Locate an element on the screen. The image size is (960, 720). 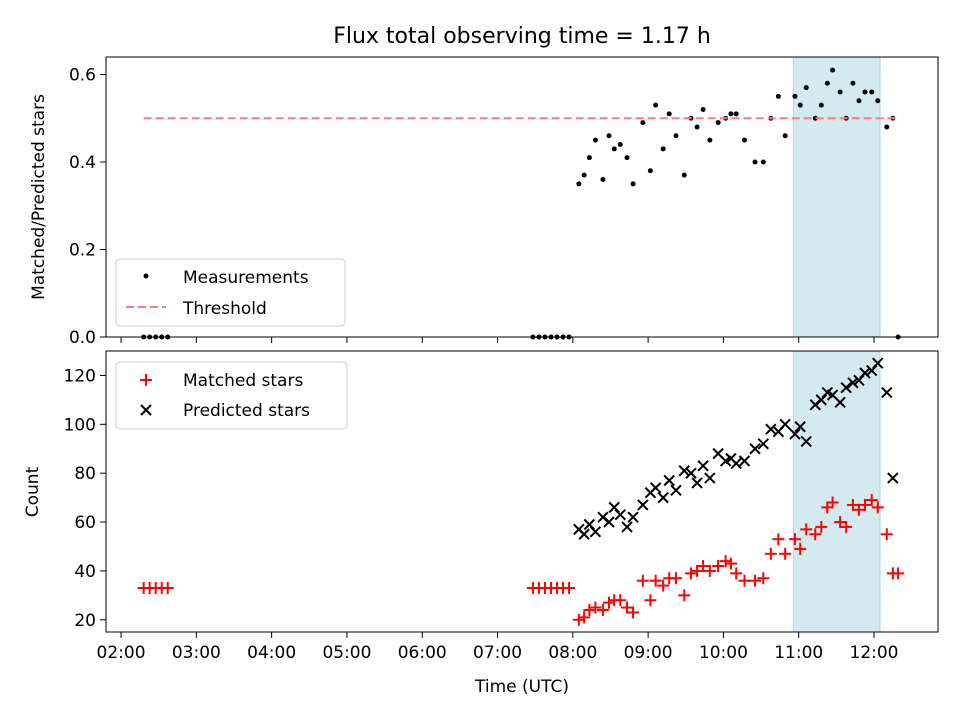
legend-matched-label: Matched stars is located at coordinates (243, 381).